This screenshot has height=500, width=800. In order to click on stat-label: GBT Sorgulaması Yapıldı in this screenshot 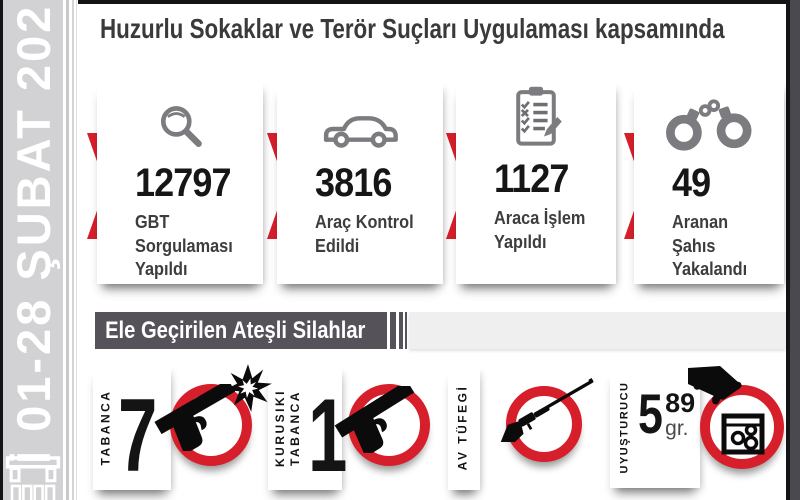, I will do `click(184, 245)`.